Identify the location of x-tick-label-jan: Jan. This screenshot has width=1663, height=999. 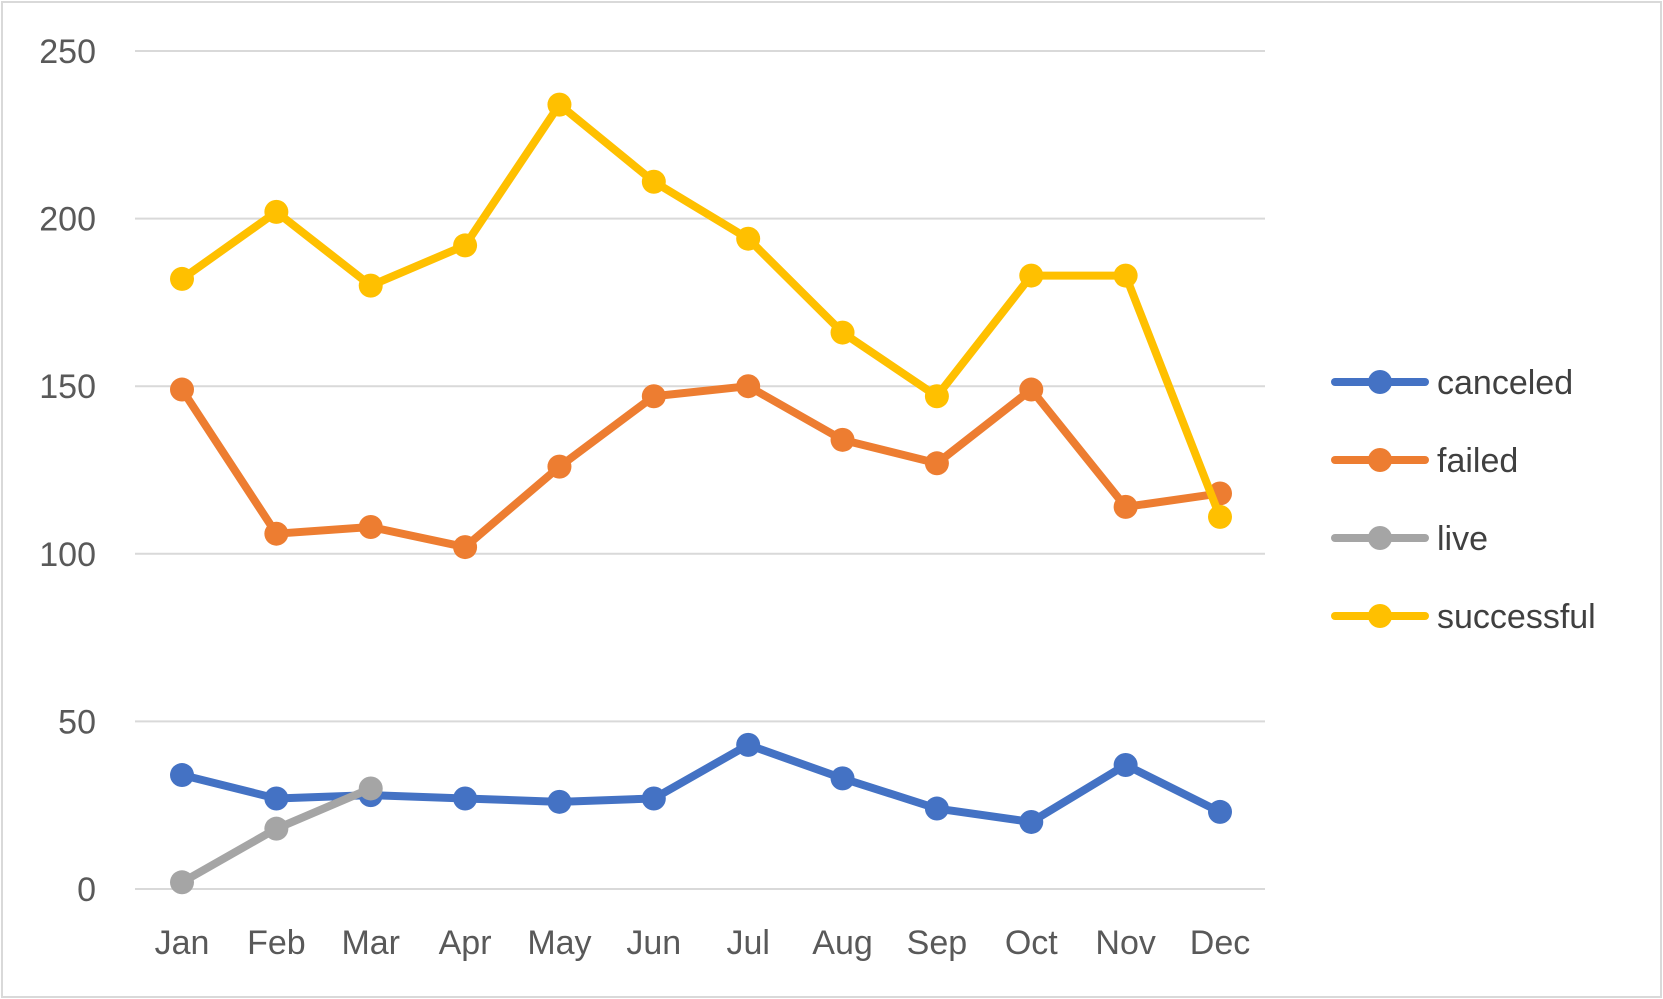
(182, 943).